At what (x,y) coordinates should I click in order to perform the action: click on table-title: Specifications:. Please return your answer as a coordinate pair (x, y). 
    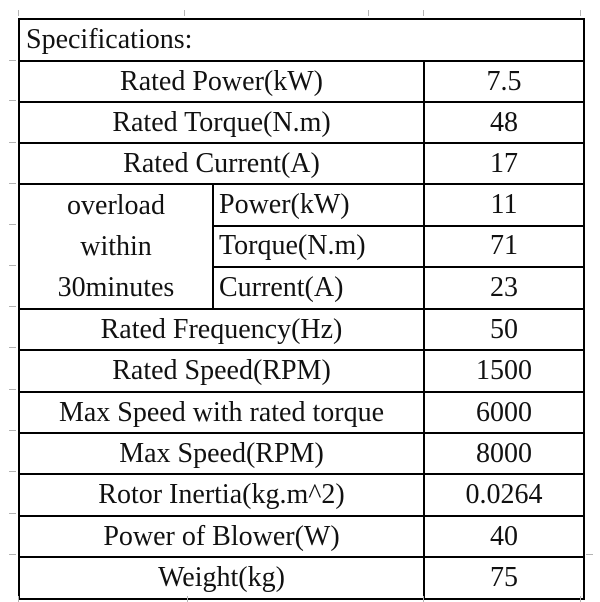
    Looking at the image, I should click on (301, 40).